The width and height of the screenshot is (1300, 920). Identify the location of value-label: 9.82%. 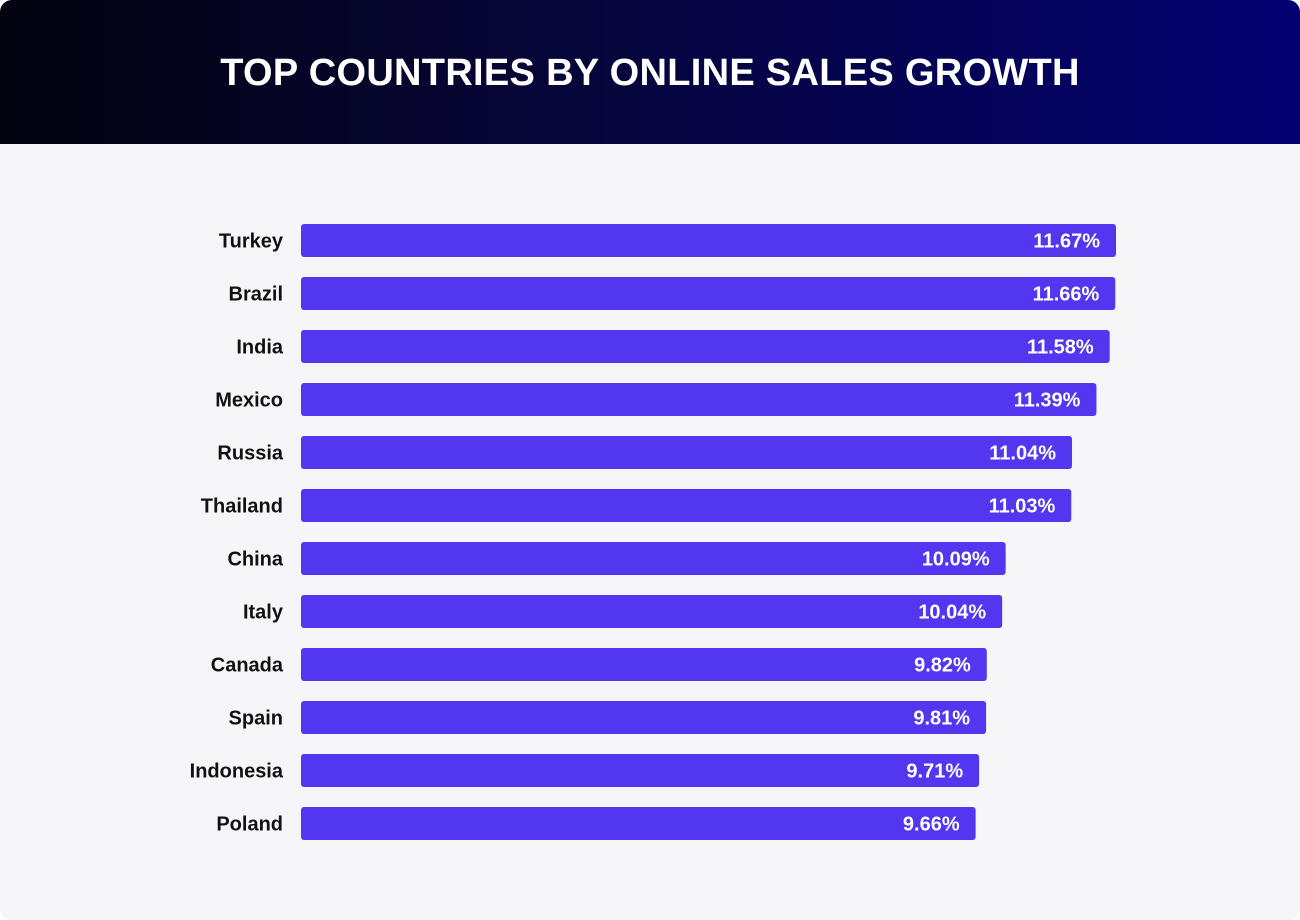
(942, 666).